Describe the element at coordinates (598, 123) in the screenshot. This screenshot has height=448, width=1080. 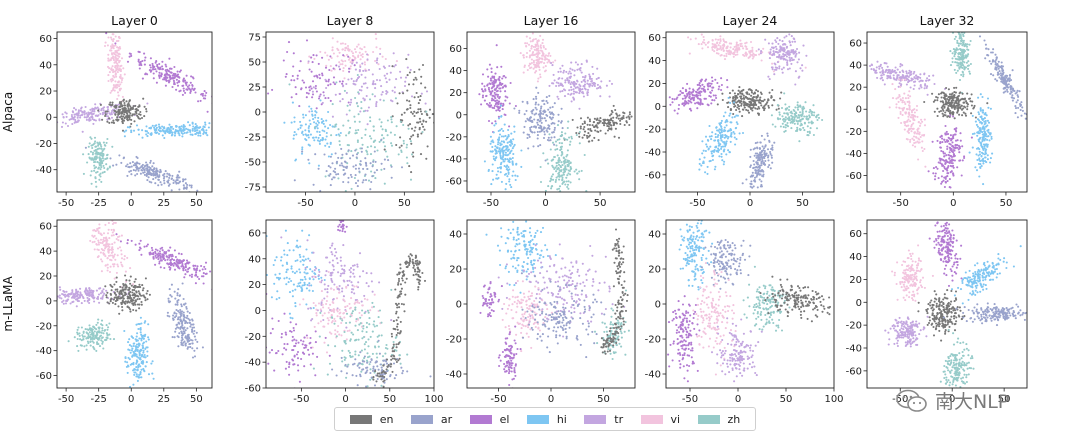
I see `cluster-en` at that location.